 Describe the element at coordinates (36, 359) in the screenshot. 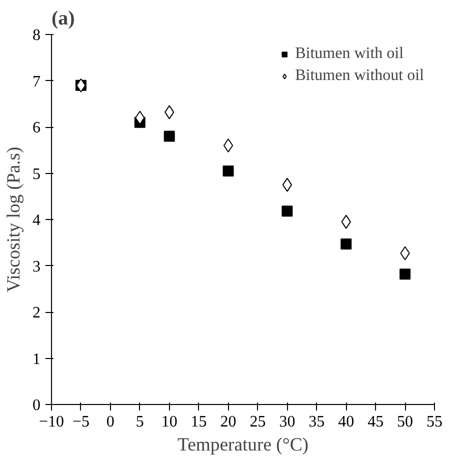

I see `y-tick-label: 1` at that location.